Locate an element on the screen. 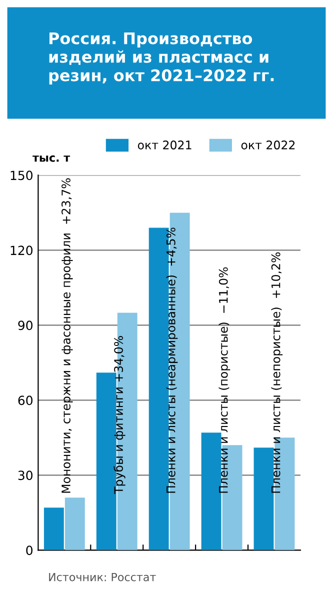  y-tick-label: 120 is located at coordinates (21, 251).